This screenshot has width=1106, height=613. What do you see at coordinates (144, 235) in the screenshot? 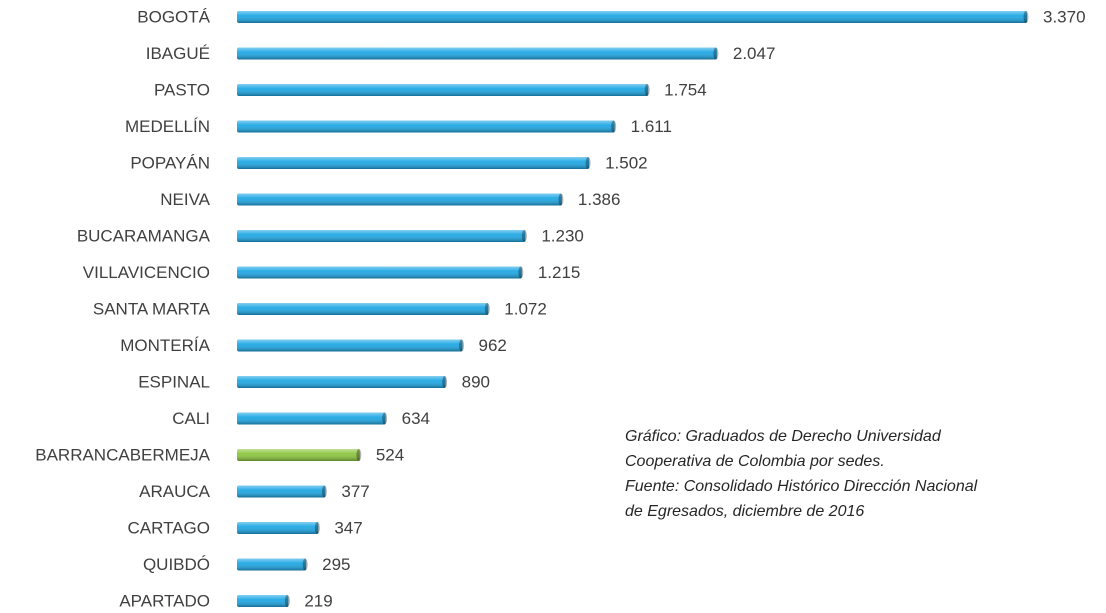
I see `category-label: BUCARAMANGA` at bounding box center [144, 235].